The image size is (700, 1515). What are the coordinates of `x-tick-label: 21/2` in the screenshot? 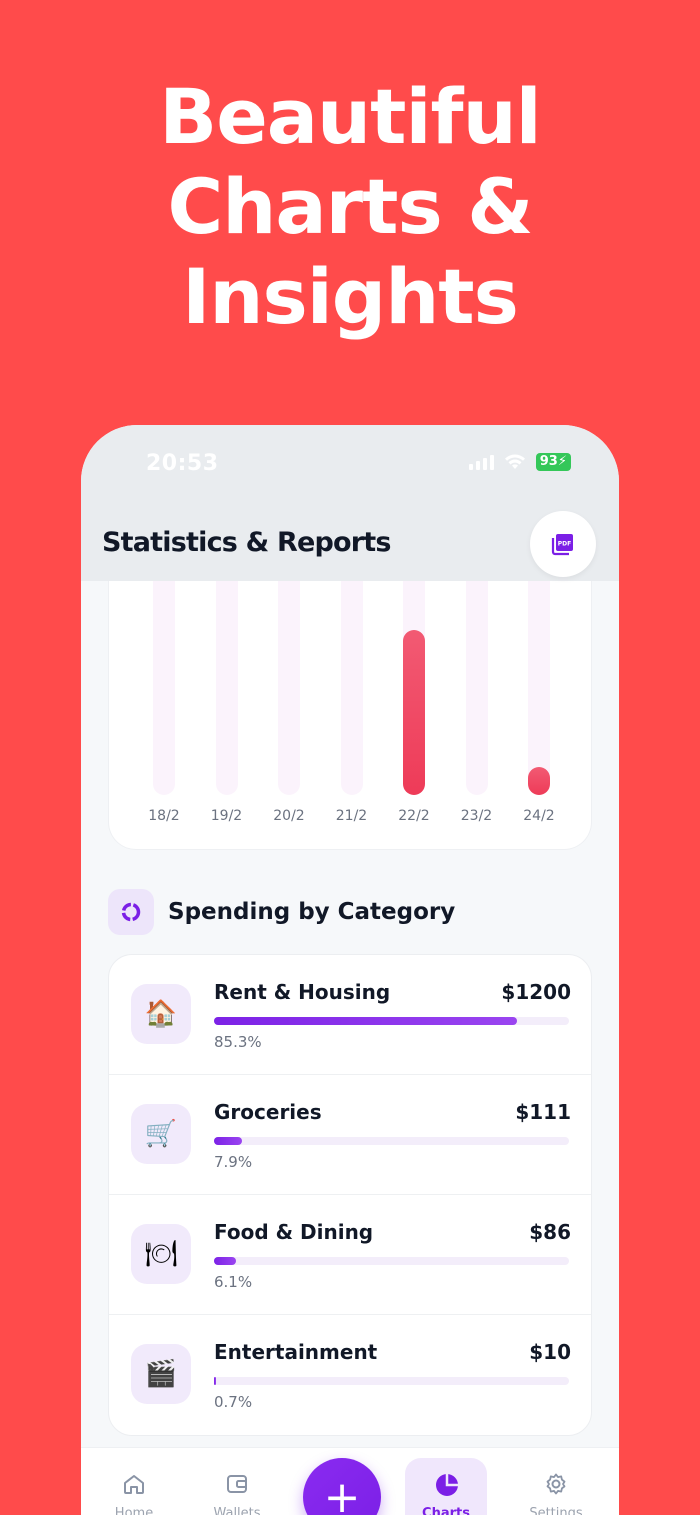 It's located at (351, 816).